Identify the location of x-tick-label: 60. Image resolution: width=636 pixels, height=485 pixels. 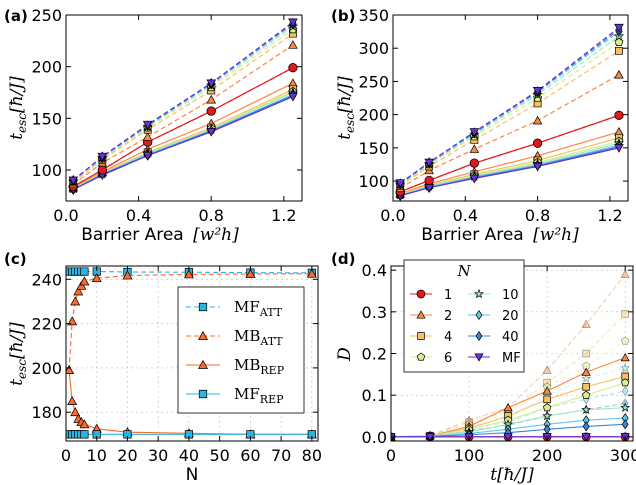
(250, 455).